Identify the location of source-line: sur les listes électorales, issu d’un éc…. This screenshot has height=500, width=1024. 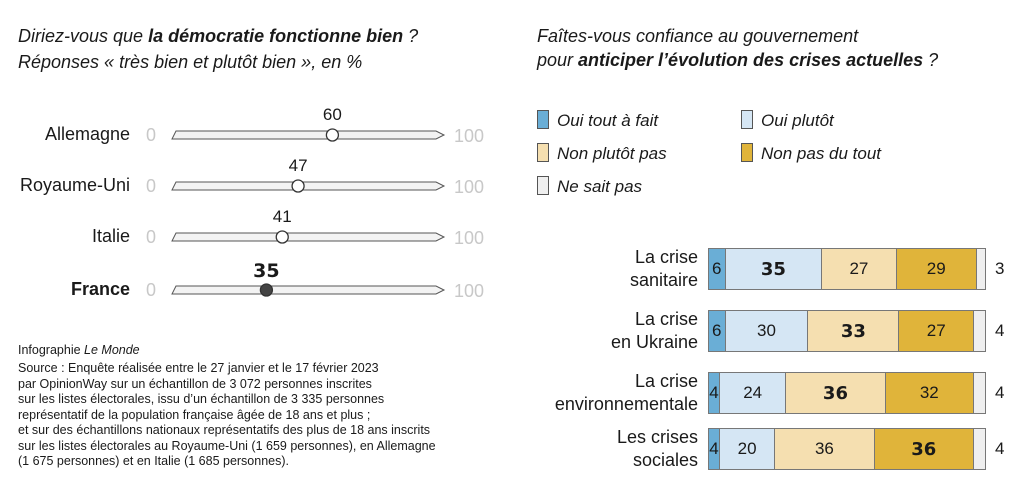
(201, 399).